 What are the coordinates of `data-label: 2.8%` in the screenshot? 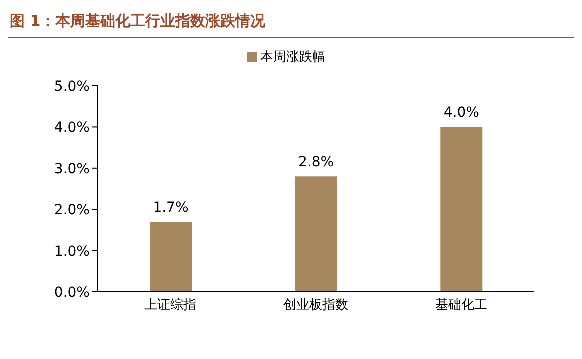 It's located at (316, 162).